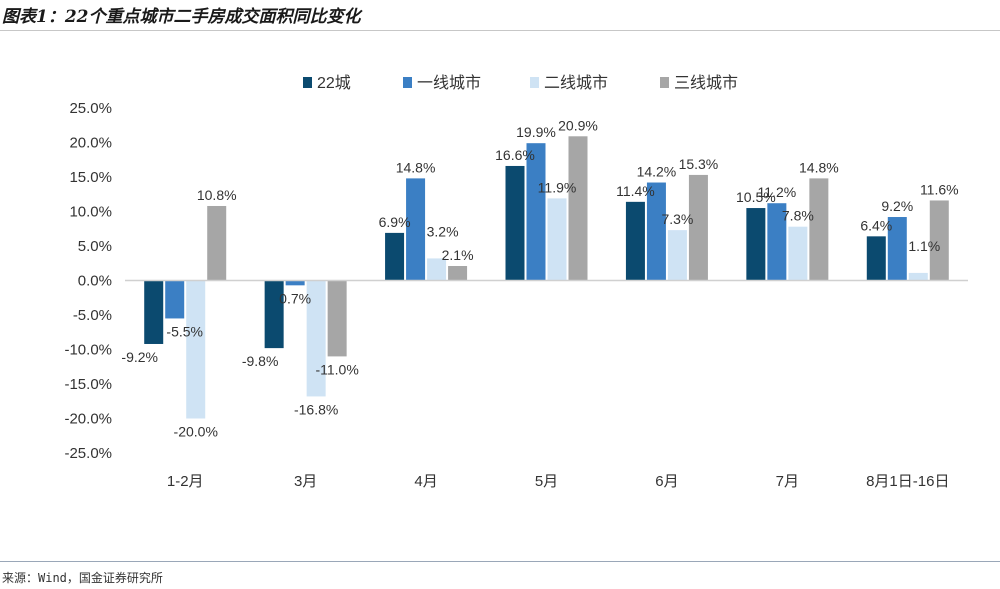 The image size is (1000, 589). What do you see at coordinates (876, 225) in the screenshot?
I see `data-label: 6.4%` at bounding box center [876, 225].